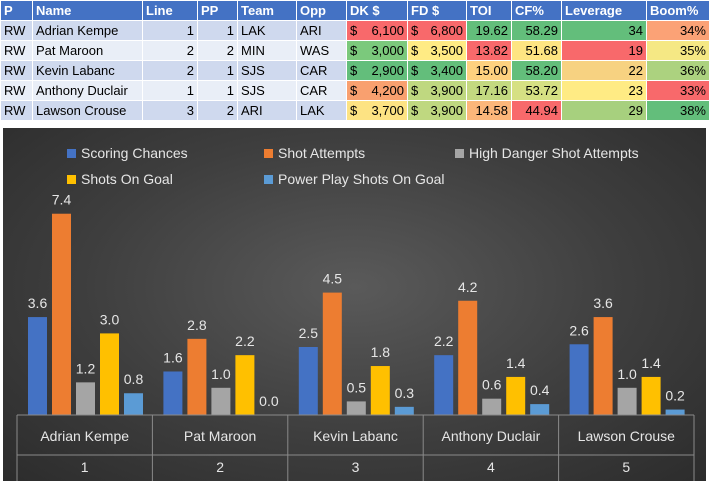  What do you see at coordinates (446, 90) in the screenshot?
I see `price-value: 3,900` at bounding box center [446, 90].